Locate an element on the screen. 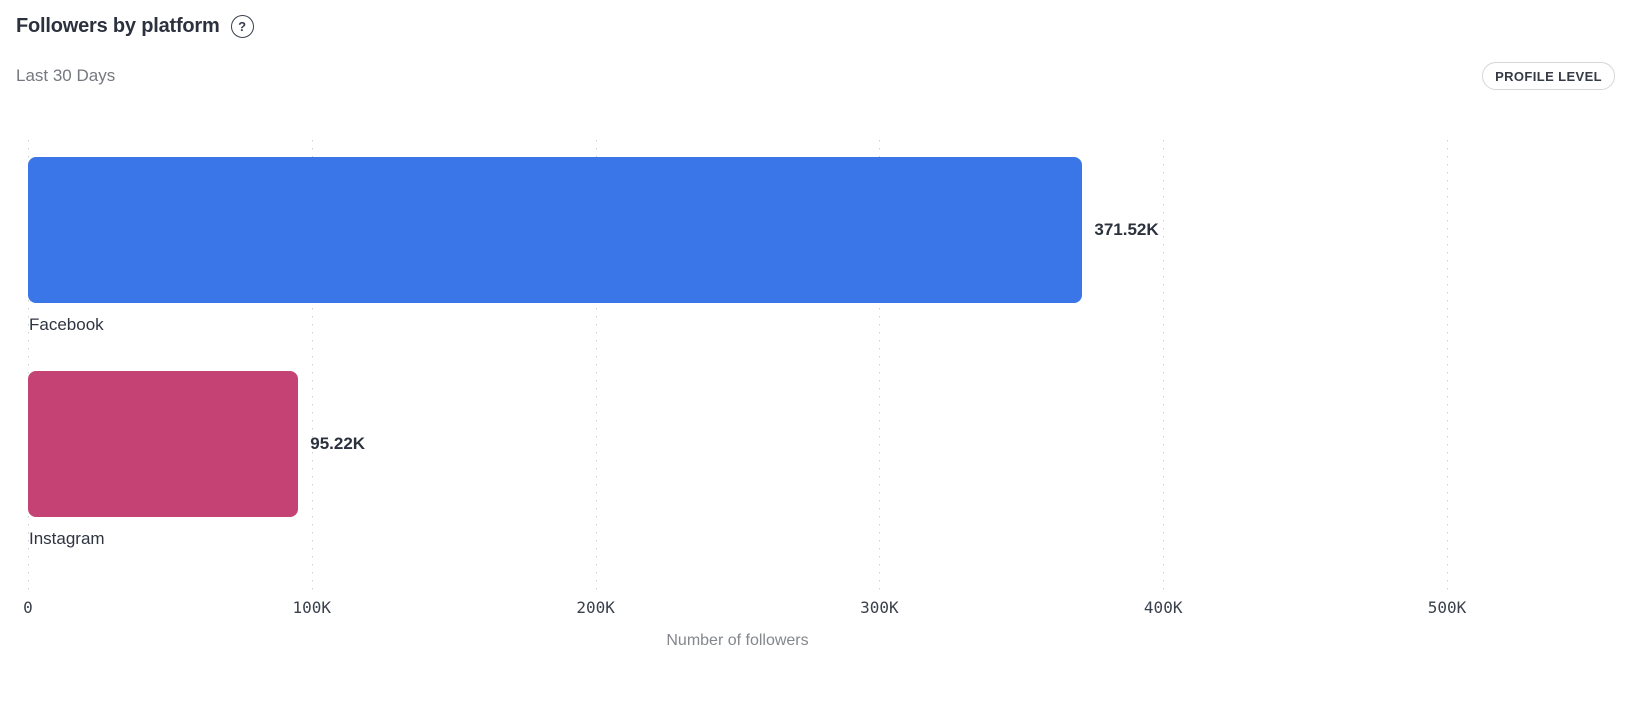 The width and height of the screenshot is (1634, 704). x-tick-label: 400K is located at coordinates (1163, 607).